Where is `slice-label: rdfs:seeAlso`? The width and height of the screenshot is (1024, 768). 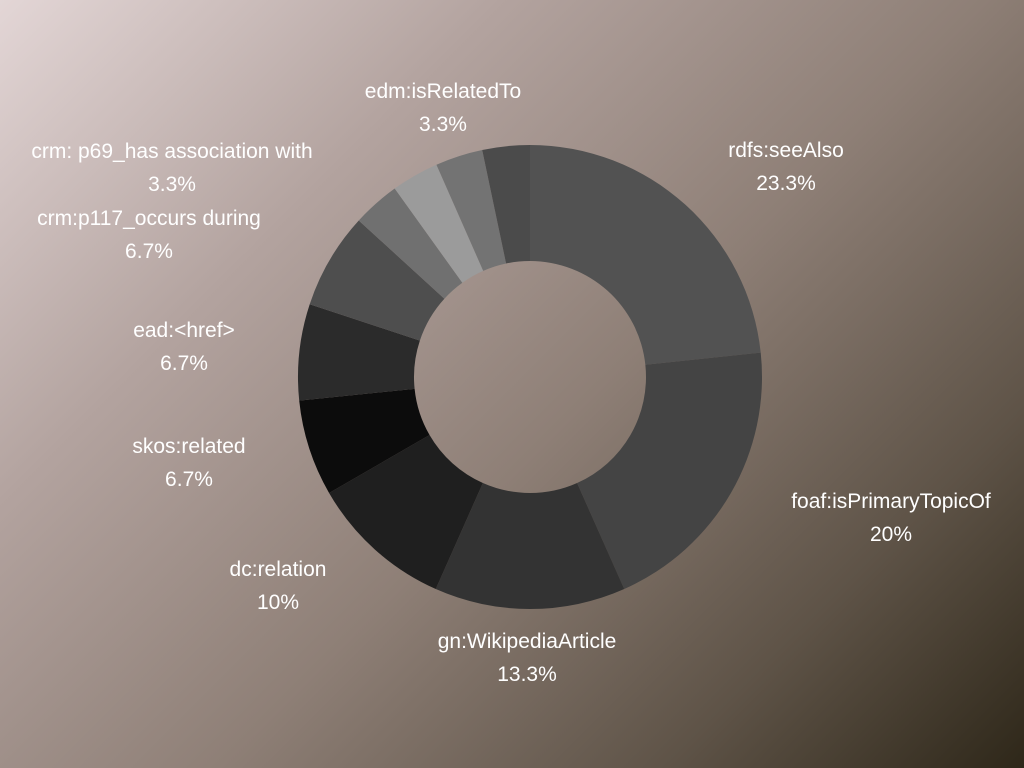 slice-label: rdfs:seeAlso is located at coordinates (786, 150).